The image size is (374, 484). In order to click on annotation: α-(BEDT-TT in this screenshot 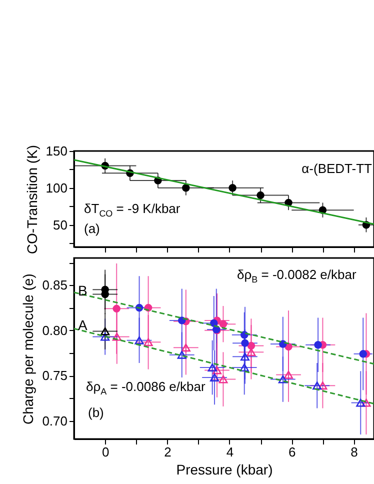, I will do `click(337, 168)`.